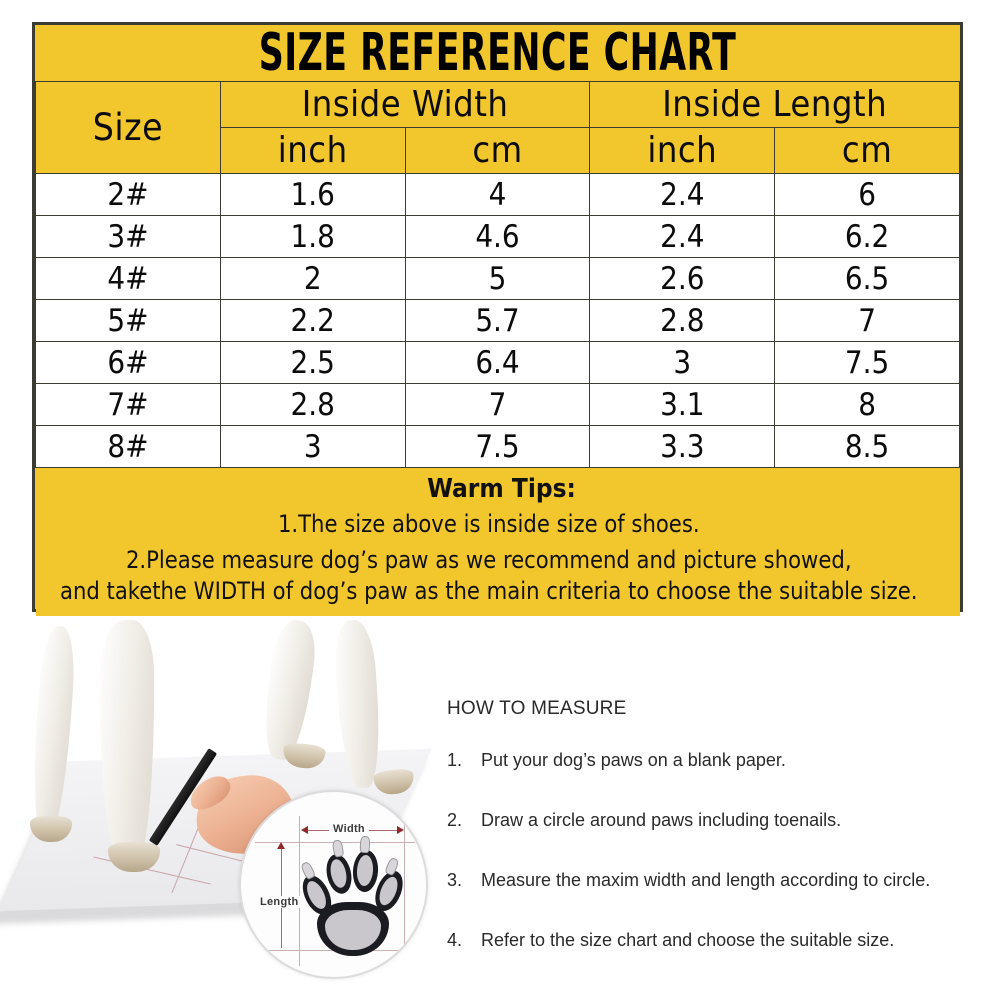 This screenshot has height=1000, width=1000. What do you see at coordinates (455, 940) in the screenshot?
I see `step-number: 4.` at bounding box center [455, 940].